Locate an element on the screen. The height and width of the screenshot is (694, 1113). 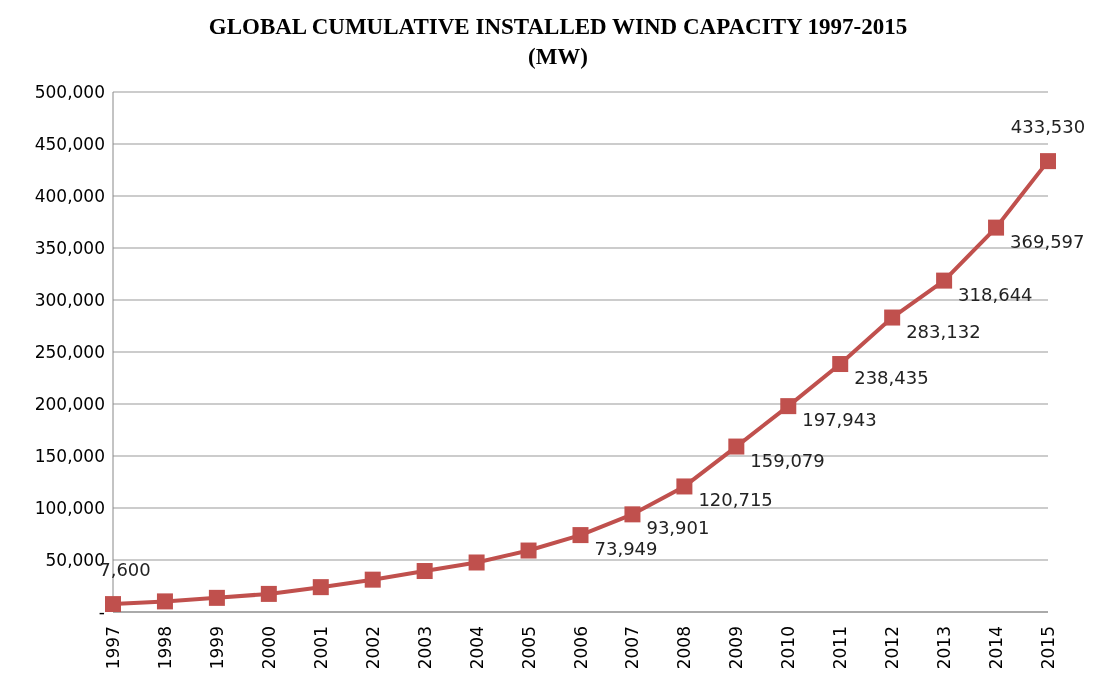
y-tick-label: - is located at coordinates (101, 612).